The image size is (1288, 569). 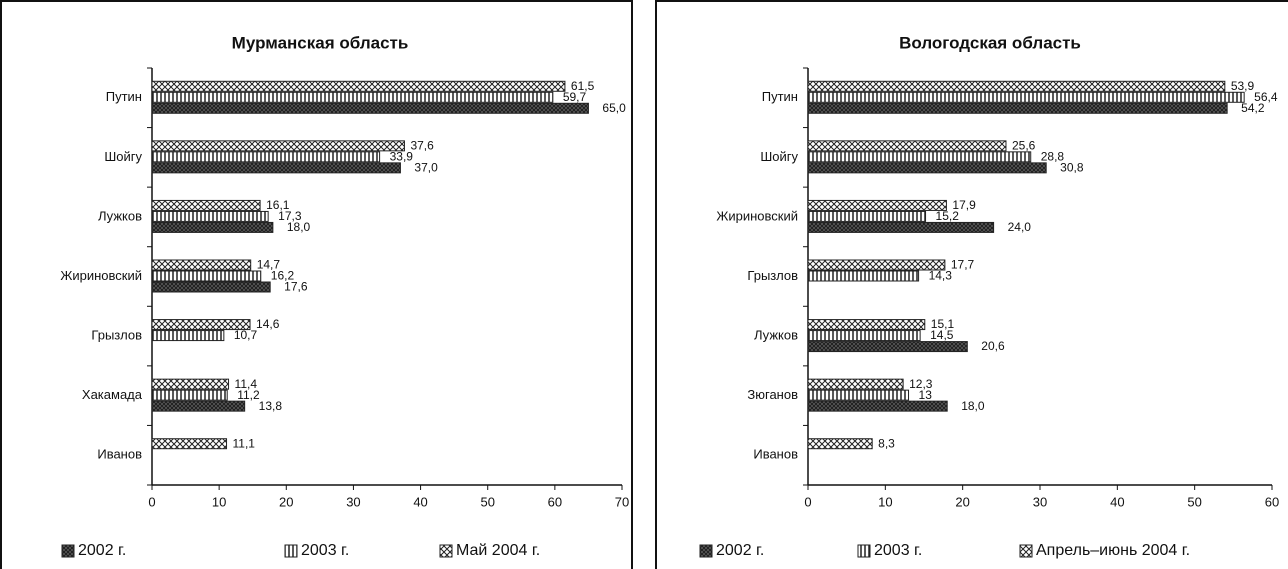 I want to click on value-label: 12,3, so click(x=921, y=384).